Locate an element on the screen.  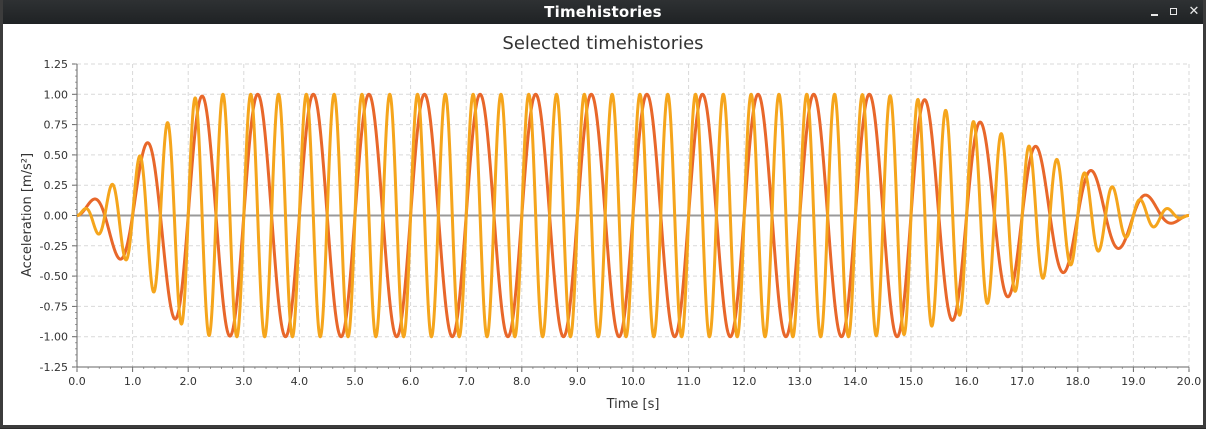
close-icon: ✕ is located at coordinates (1194, 11).